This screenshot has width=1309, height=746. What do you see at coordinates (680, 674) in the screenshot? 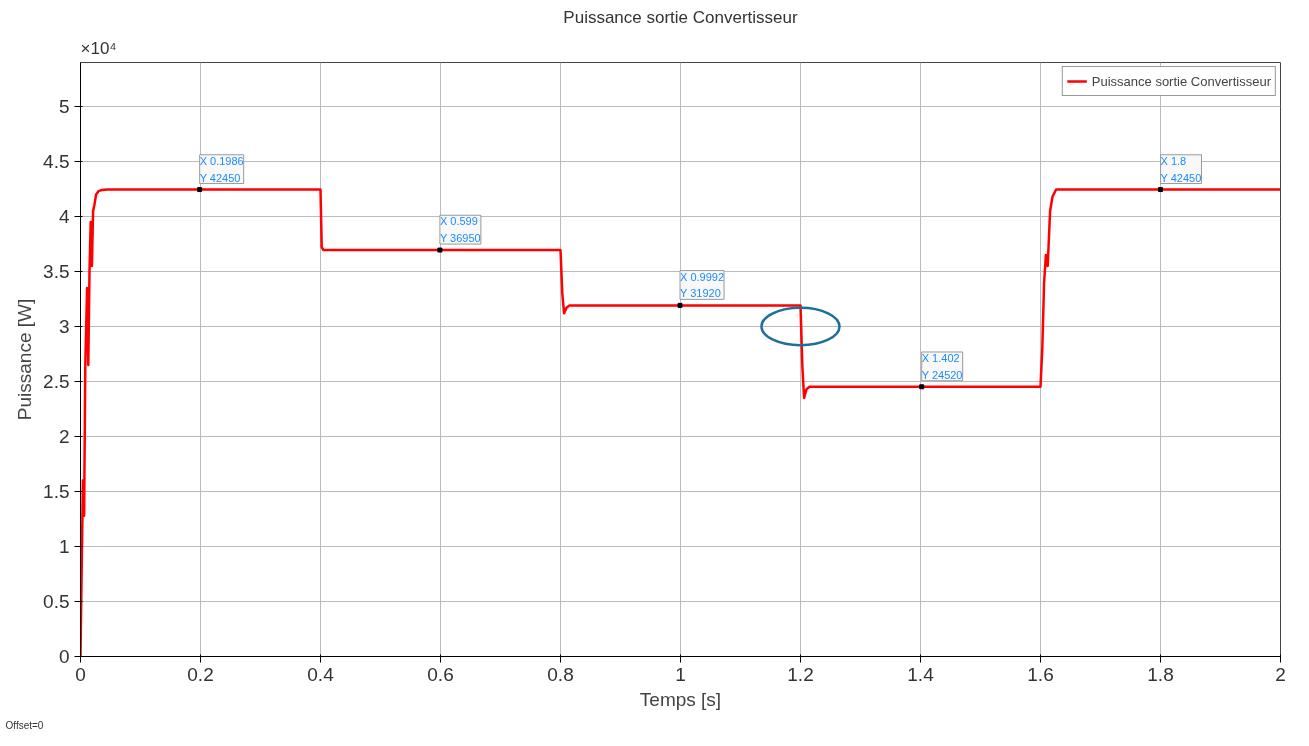
I see `x-tick-label: 1` at bounding box center [680, 674].